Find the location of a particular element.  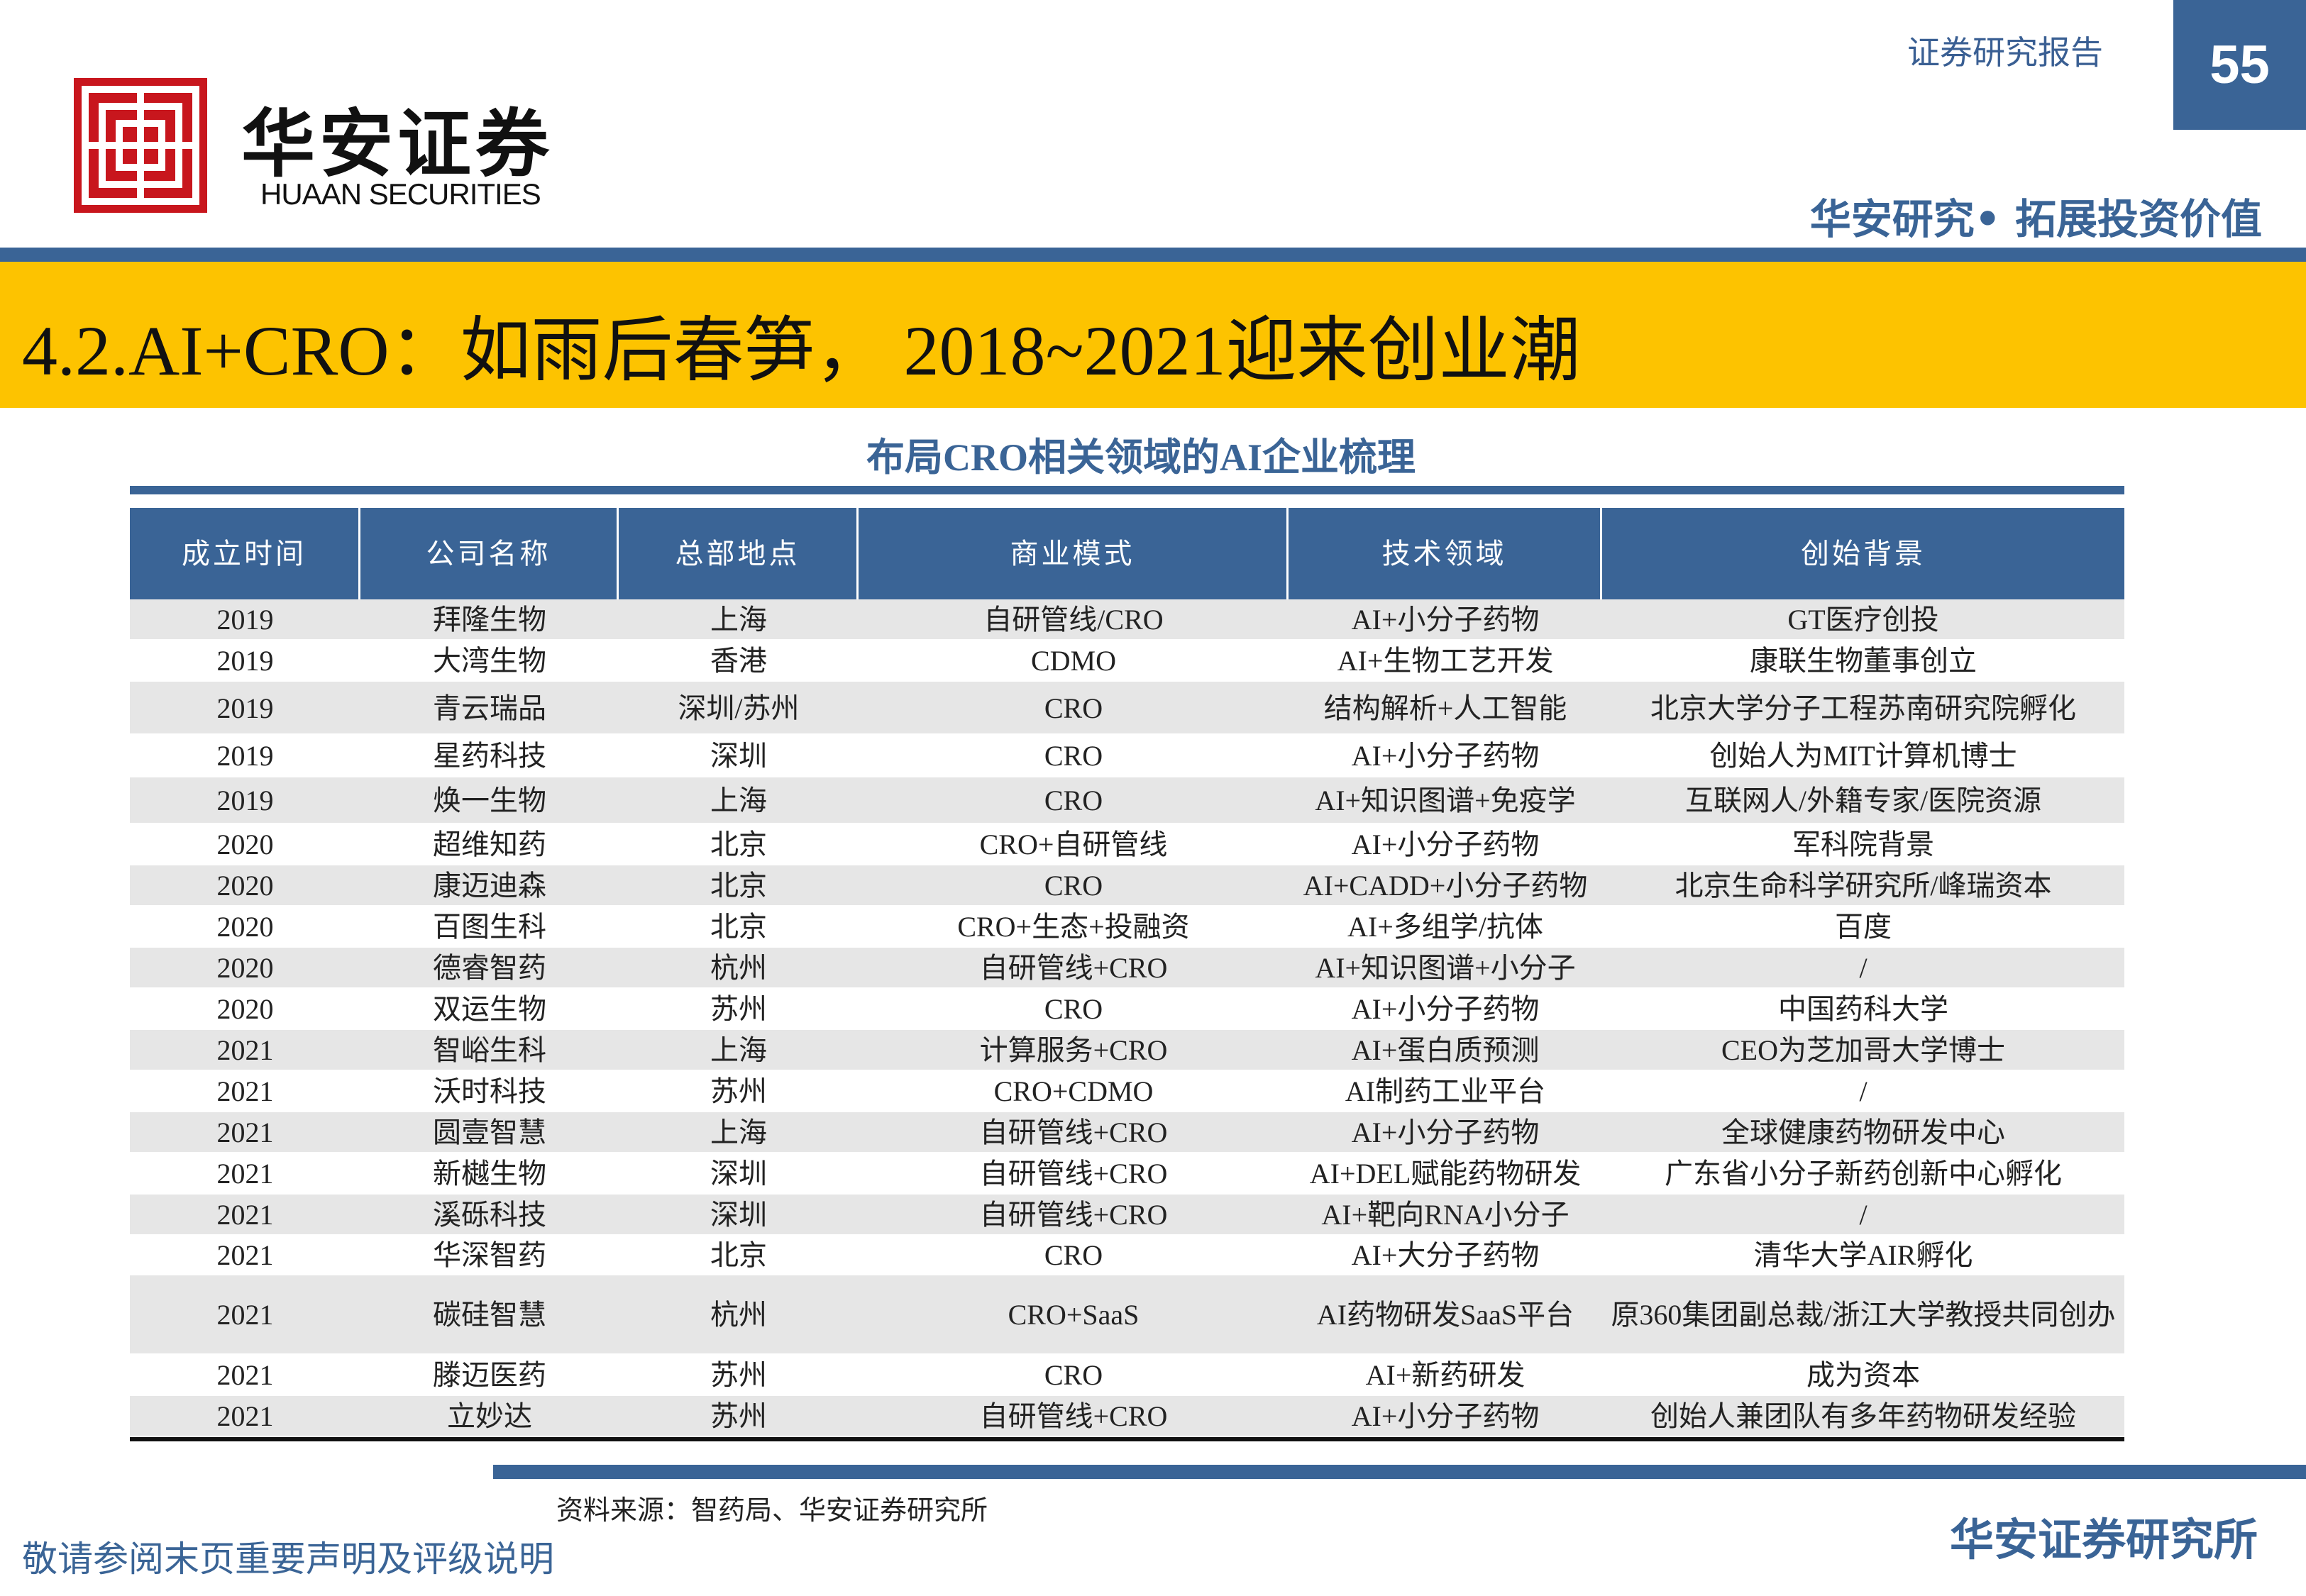

table-cell: 杭州 is located at coordinates (738, 1315).